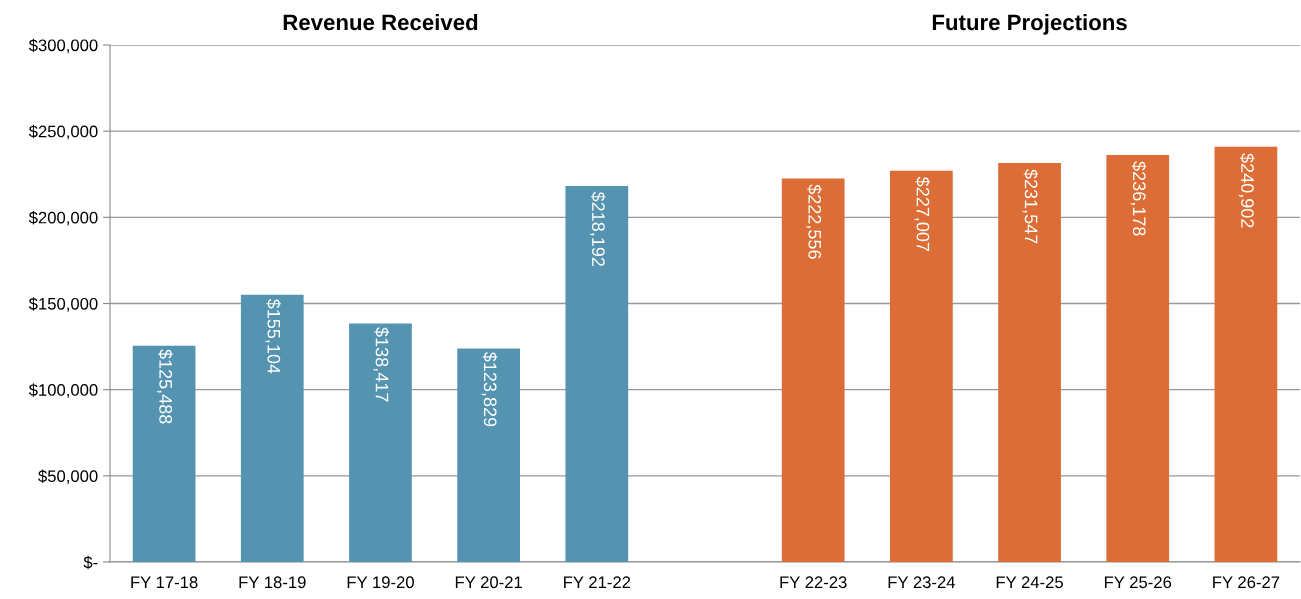 The image size is (1301, 599). I want to click on data-label: $240,902, so click(1246, 190).